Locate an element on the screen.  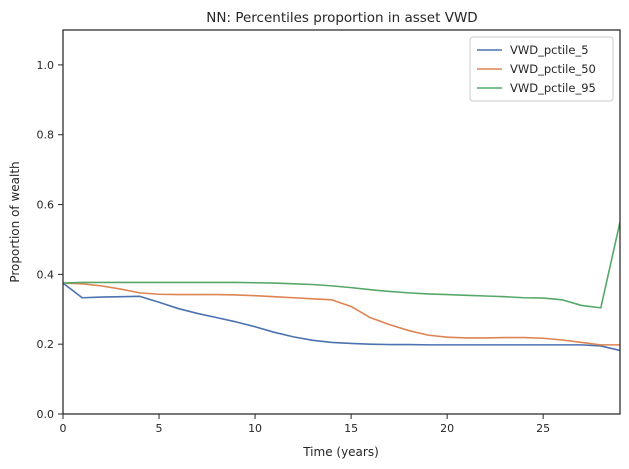
x-tick-label: 25 is located at coordinates (543, 428).